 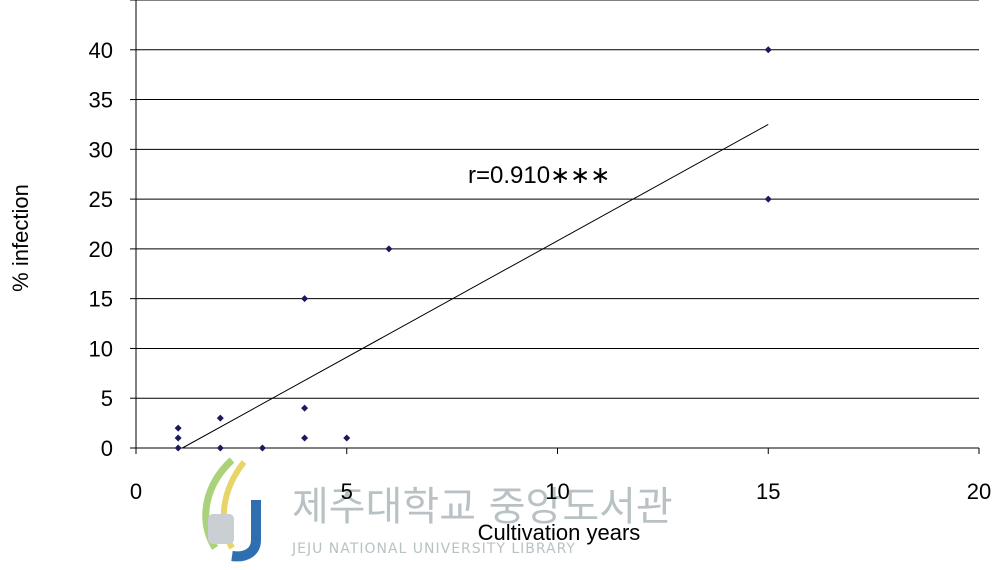 What do you see at coordinates (107, 448) in the screenshot?
I see `y-tick-label-0: 0` at bounding box center [107, 448].